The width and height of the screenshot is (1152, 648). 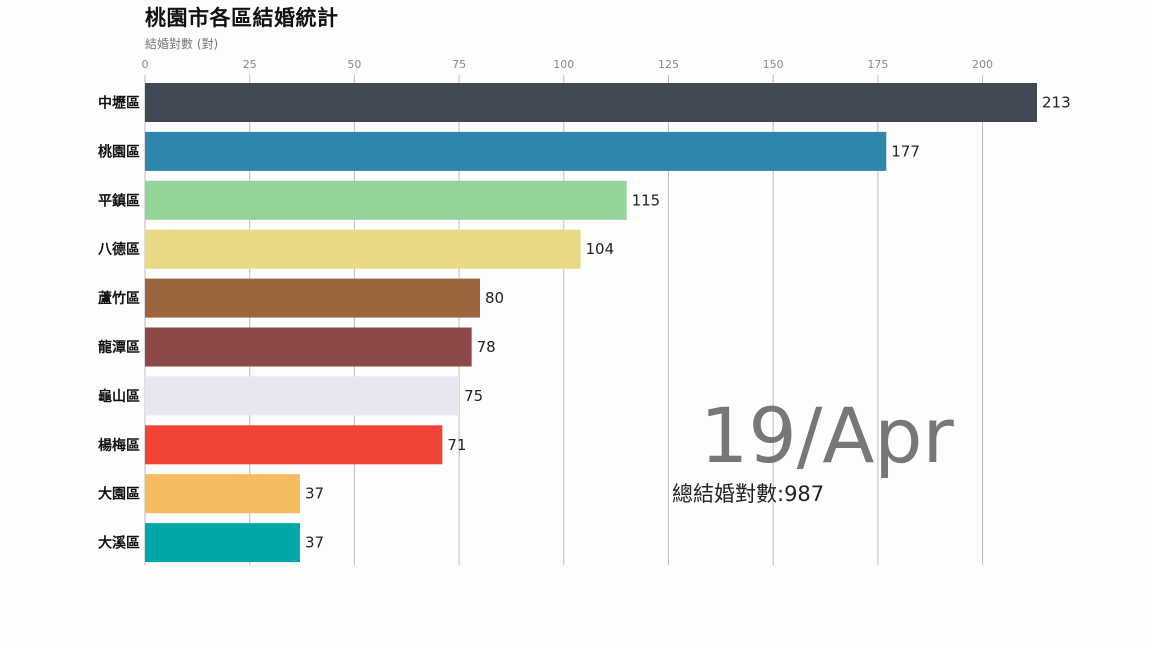 I want to click on category-label: 大園區, so click(x=119, y=494).